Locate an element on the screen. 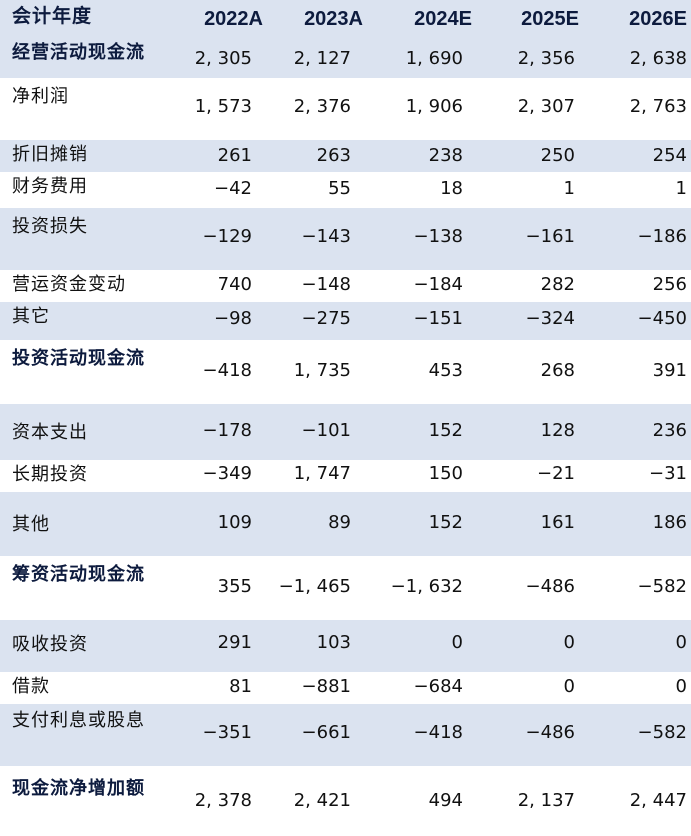 The height and width of the screenshot is (836, 691). table-row: 净利润 1, 573 2, 376 1, 906 2, 307 2, 763 is located at coordinates (345, 109).